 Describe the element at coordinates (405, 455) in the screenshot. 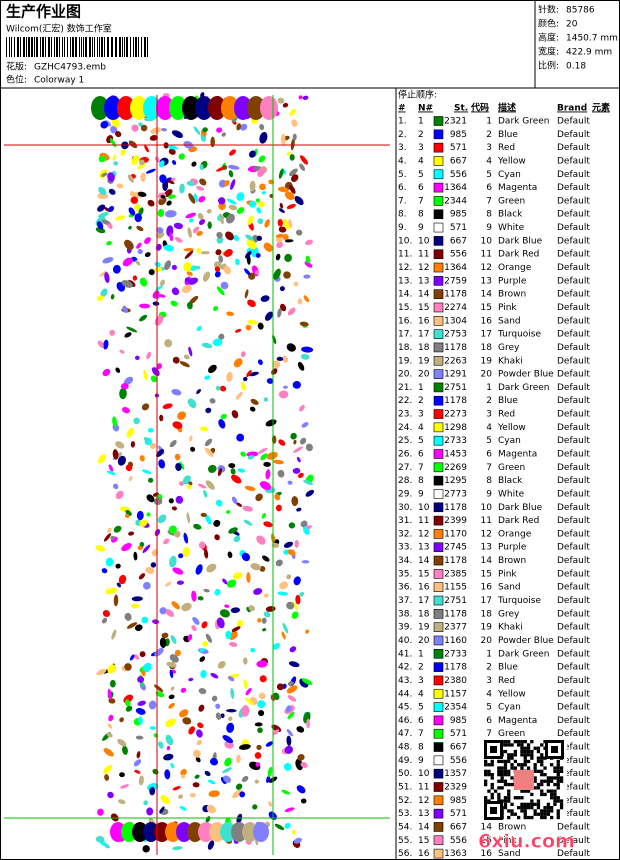

I see `row-number: 26.` at that location.